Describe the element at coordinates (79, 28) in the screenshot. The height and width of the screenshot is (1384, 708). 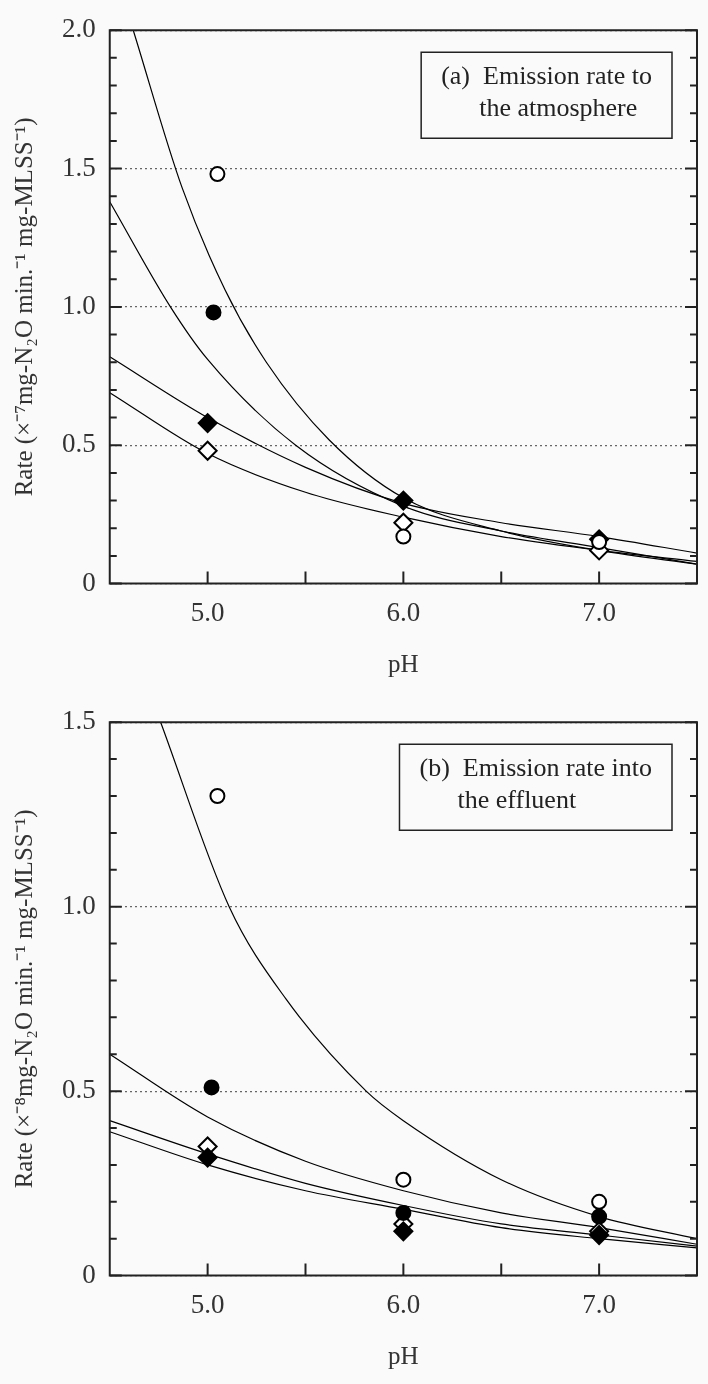
I see `y-tick-label: 2.0` at that location.